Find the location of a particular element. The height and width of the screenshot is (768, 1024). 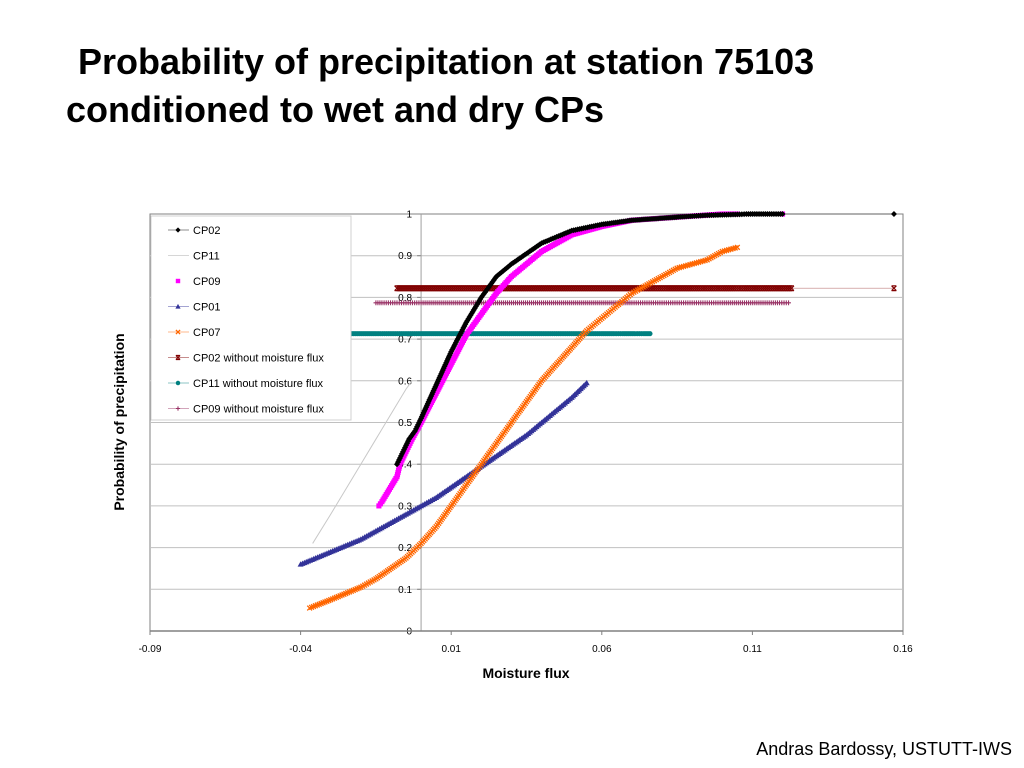

y-tick-label: 0.6 is located at coordinates (405, 381).